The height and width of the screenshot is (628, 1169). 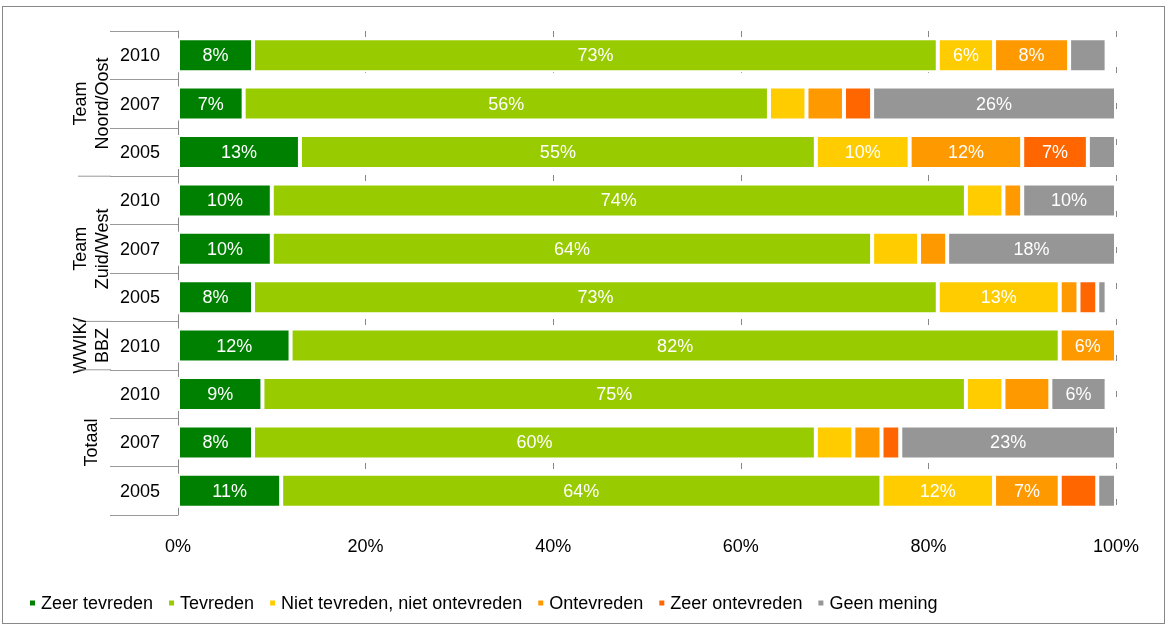 What do you see at coordinates (91, 345) in the screenshot?
I see `text: WWIK/ BBZ` at bounding box center [91, 345].